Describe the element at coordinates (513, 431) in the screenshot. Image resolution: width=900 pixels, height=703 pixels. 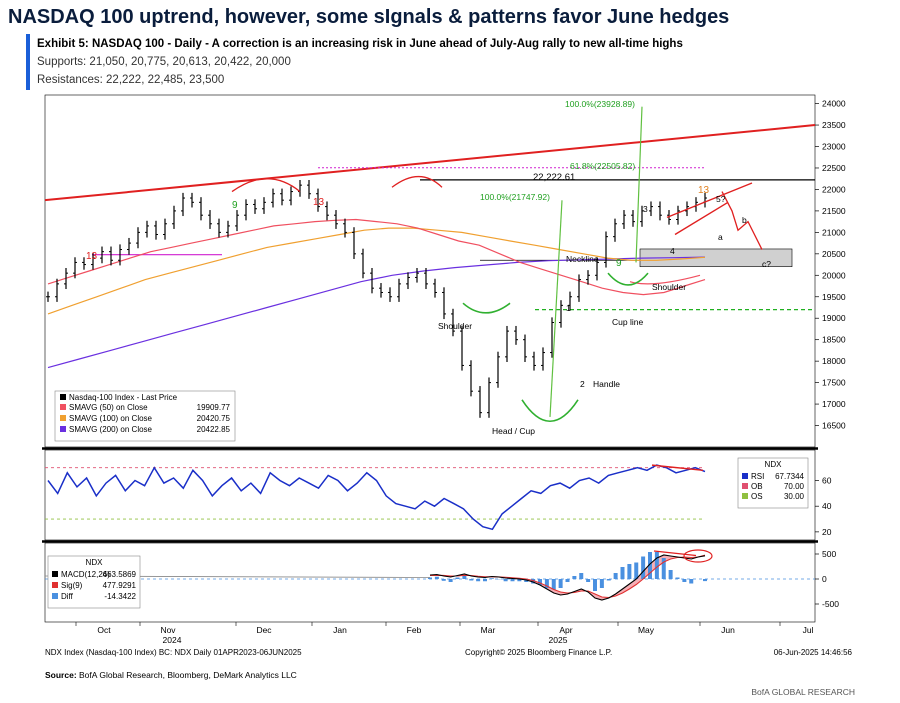
I see `head-label: Head / Cup` at that location.